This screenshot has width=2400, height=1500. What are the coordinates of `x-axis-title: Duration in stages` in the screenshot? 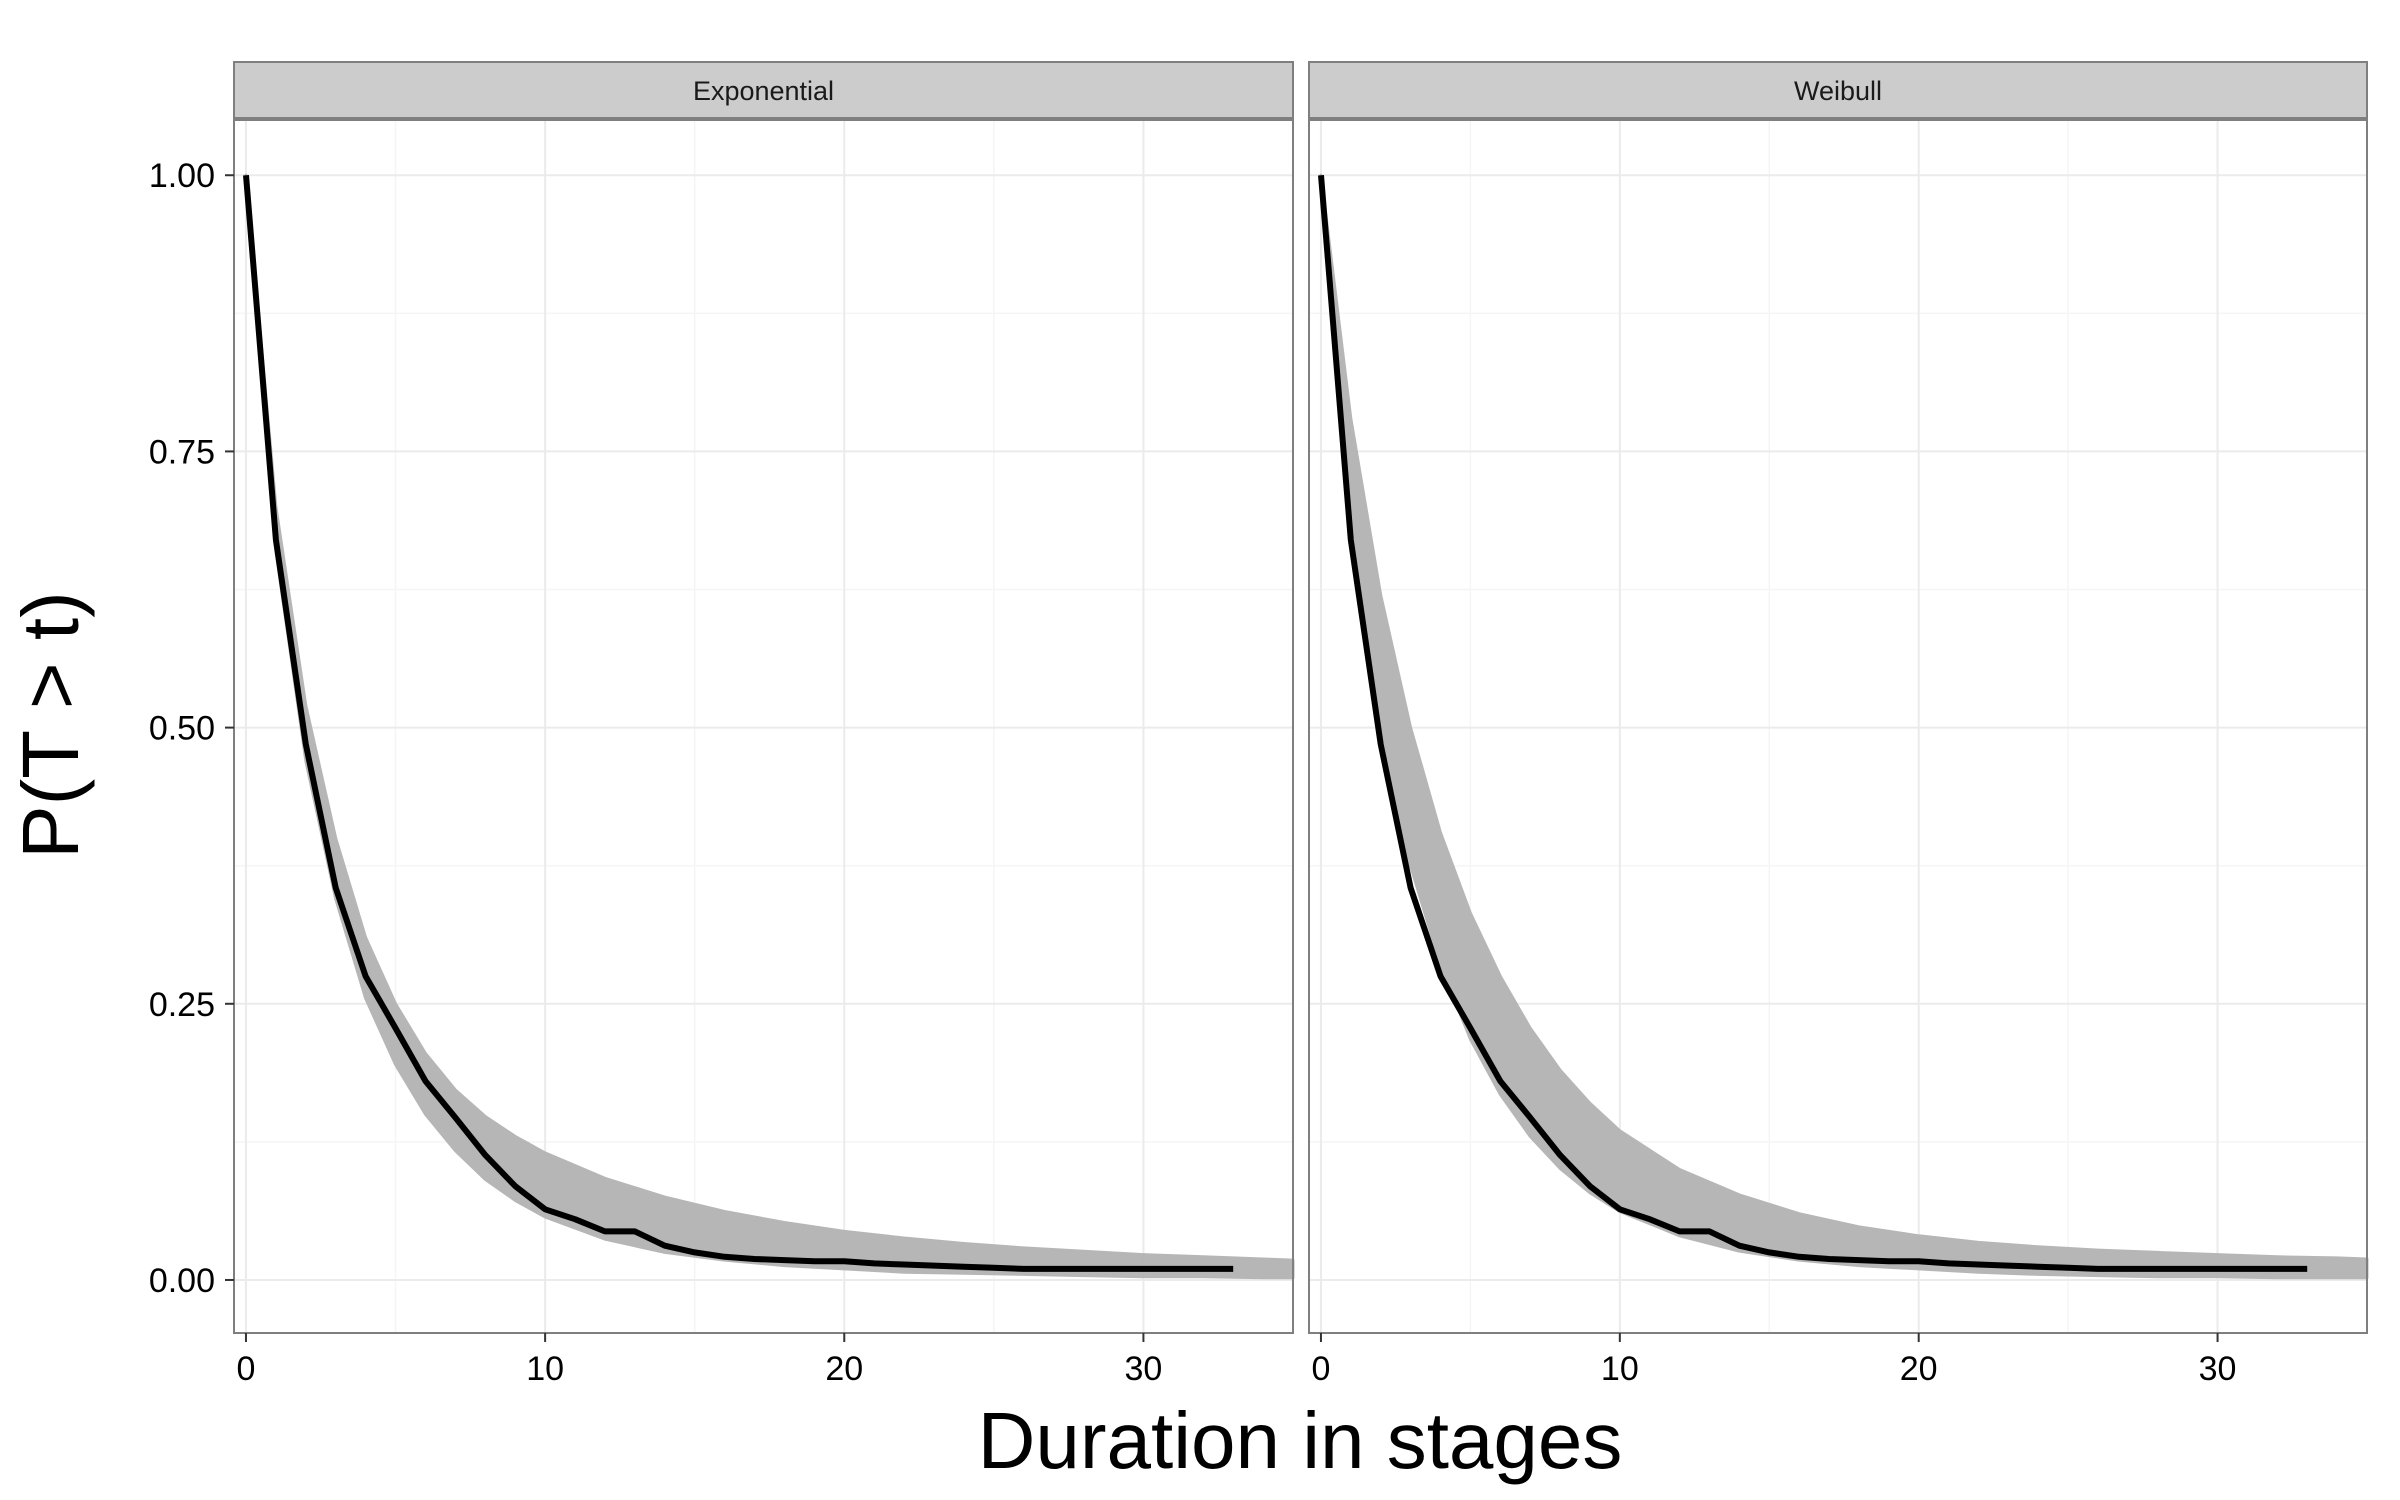 It's located at (1300, 1440).